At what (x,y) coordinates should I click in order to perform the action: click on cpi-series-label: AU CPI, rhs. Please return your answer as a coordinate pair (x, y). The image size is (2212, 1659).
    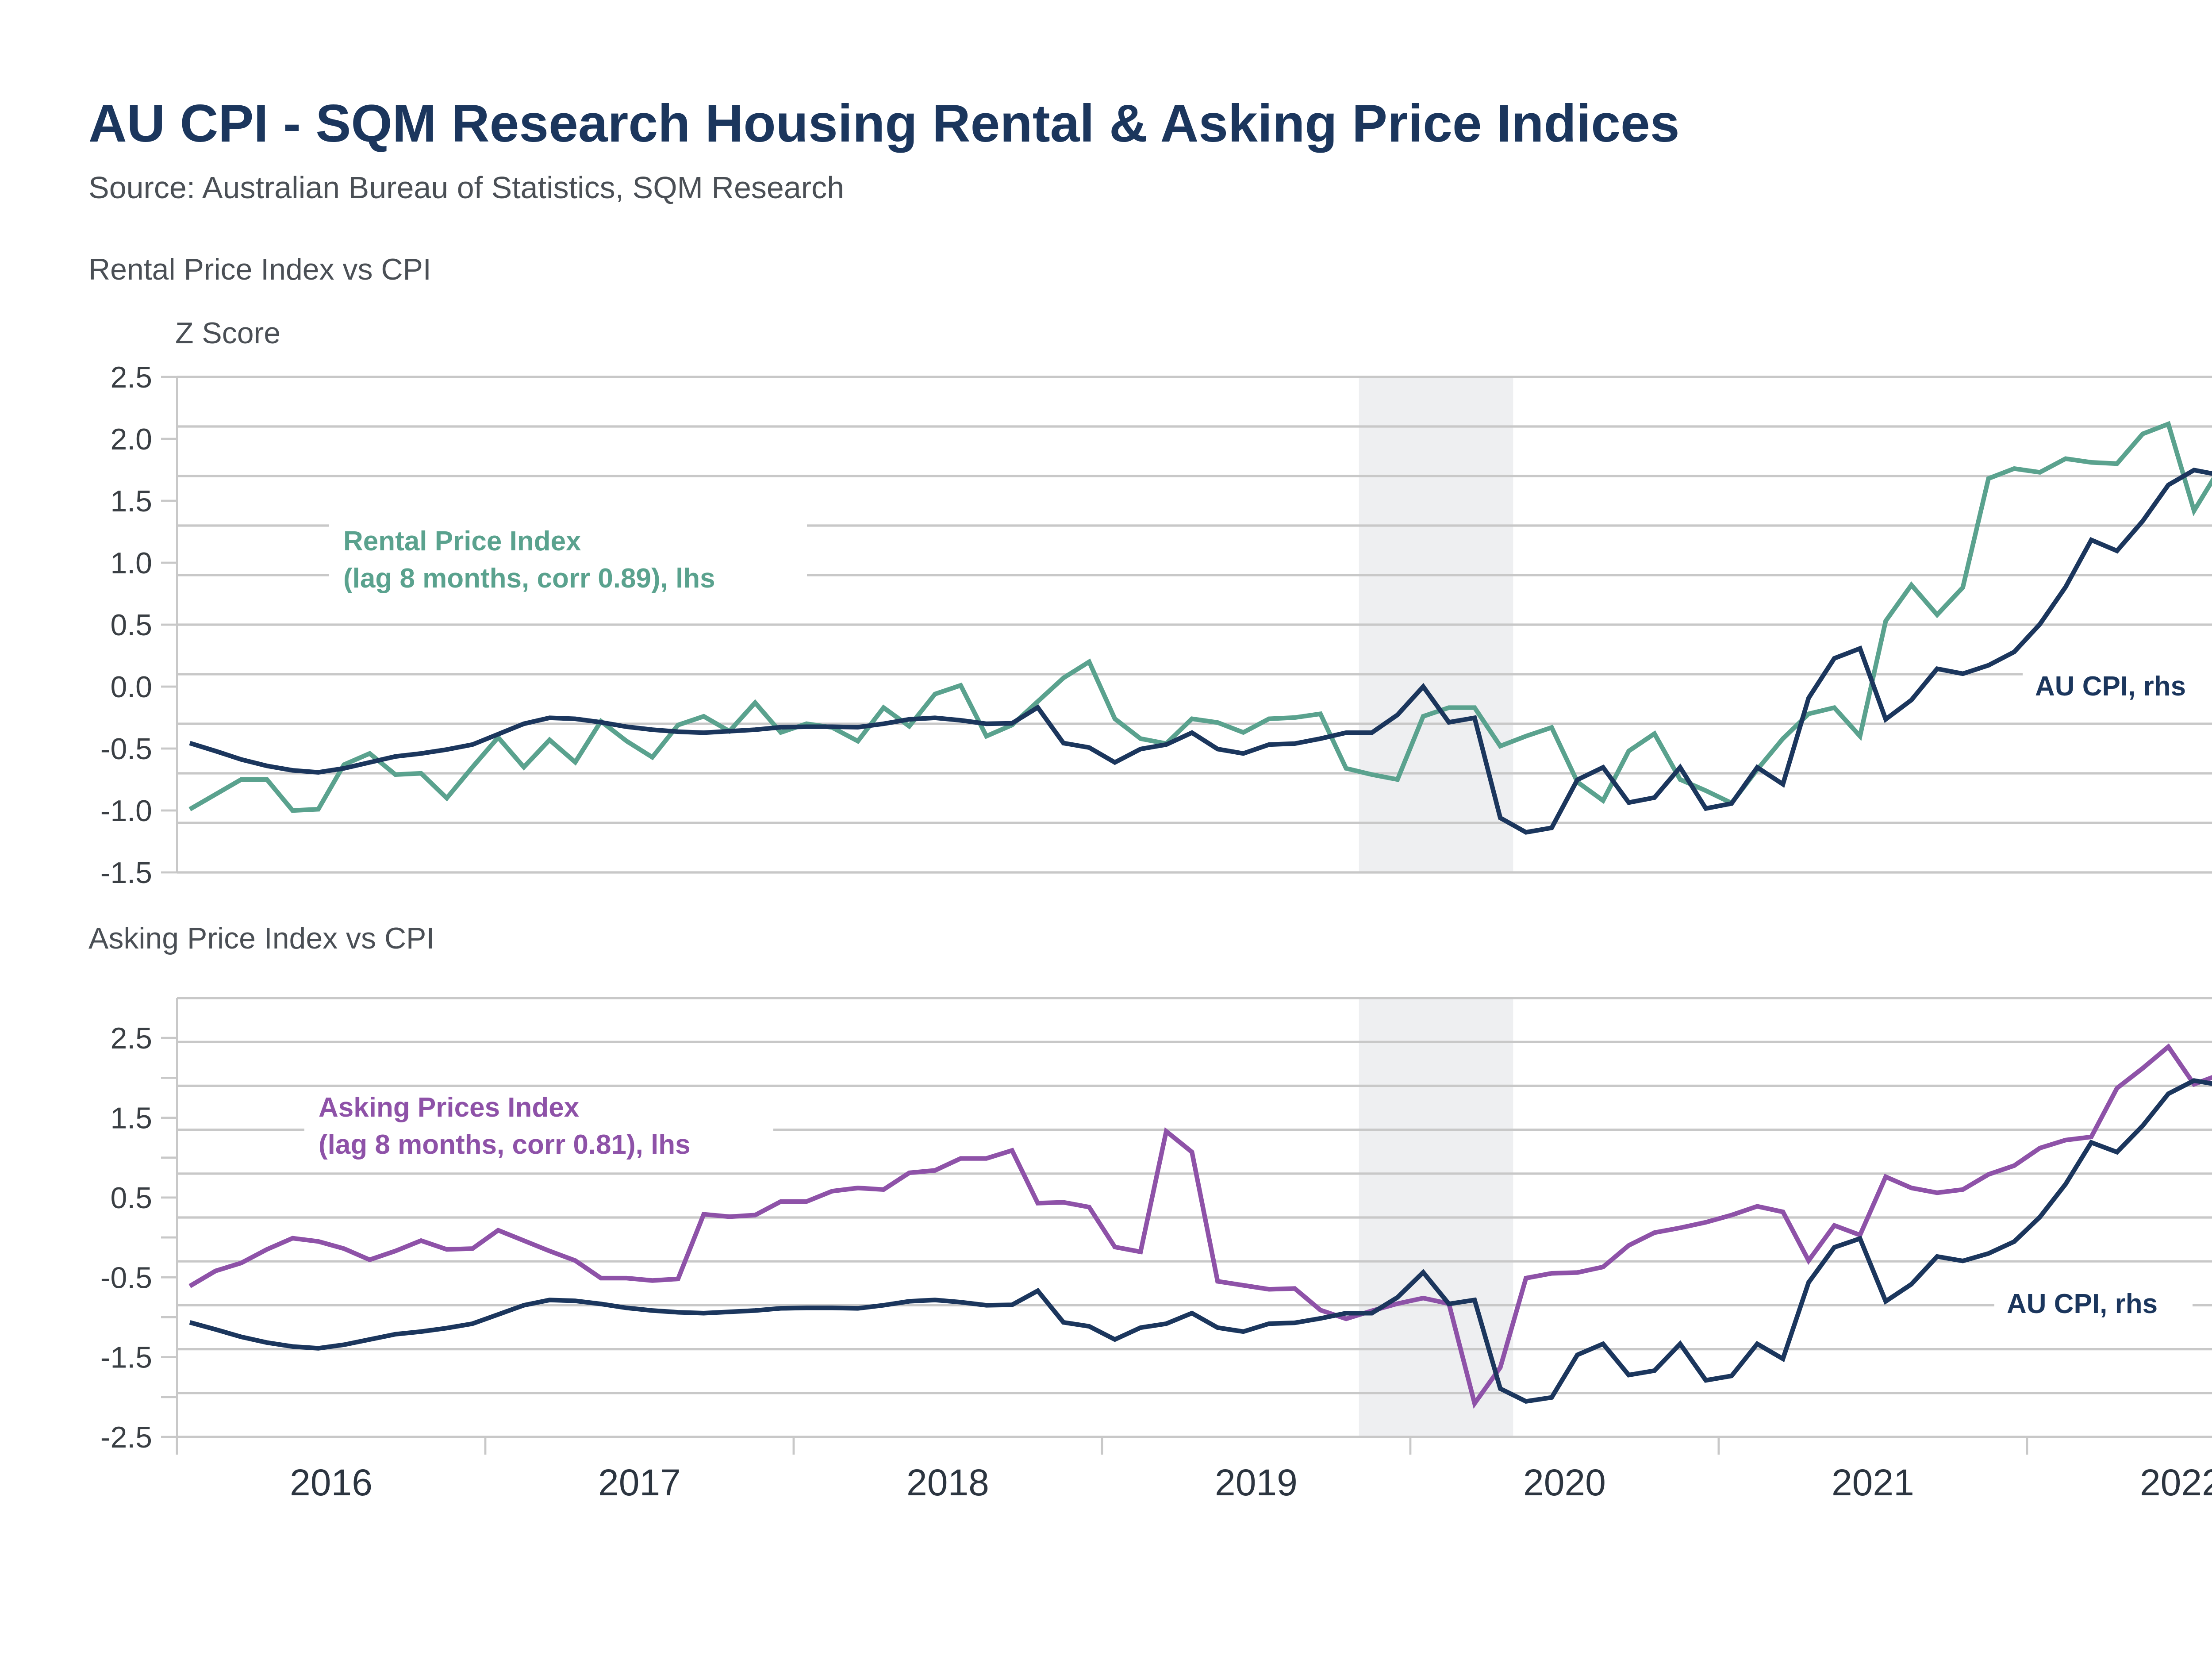
    Looking at the image, I should click on (2117, 687).